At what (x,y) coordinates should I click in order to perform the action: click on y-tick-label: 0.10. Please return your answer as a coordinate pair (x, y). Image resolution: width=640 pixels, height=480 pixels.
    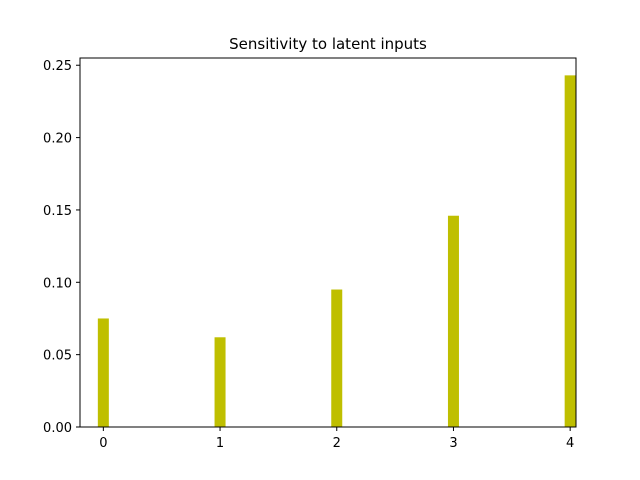
    Looking at the image, I should click on (57, 283).